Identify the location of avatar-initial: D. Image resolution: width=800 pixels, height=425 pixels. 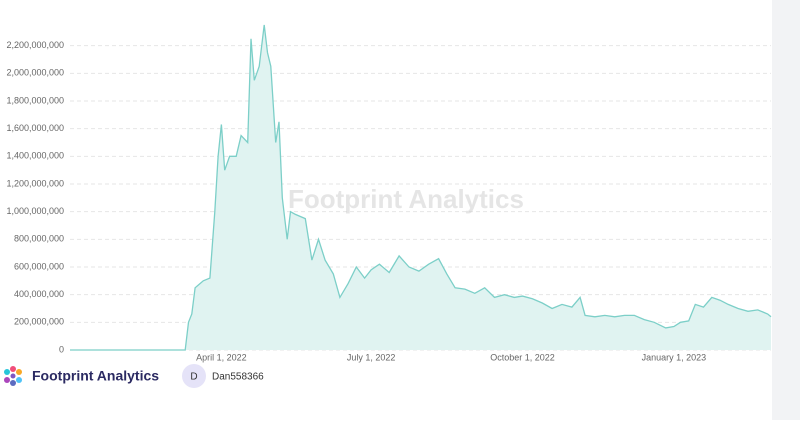
(193, 377).